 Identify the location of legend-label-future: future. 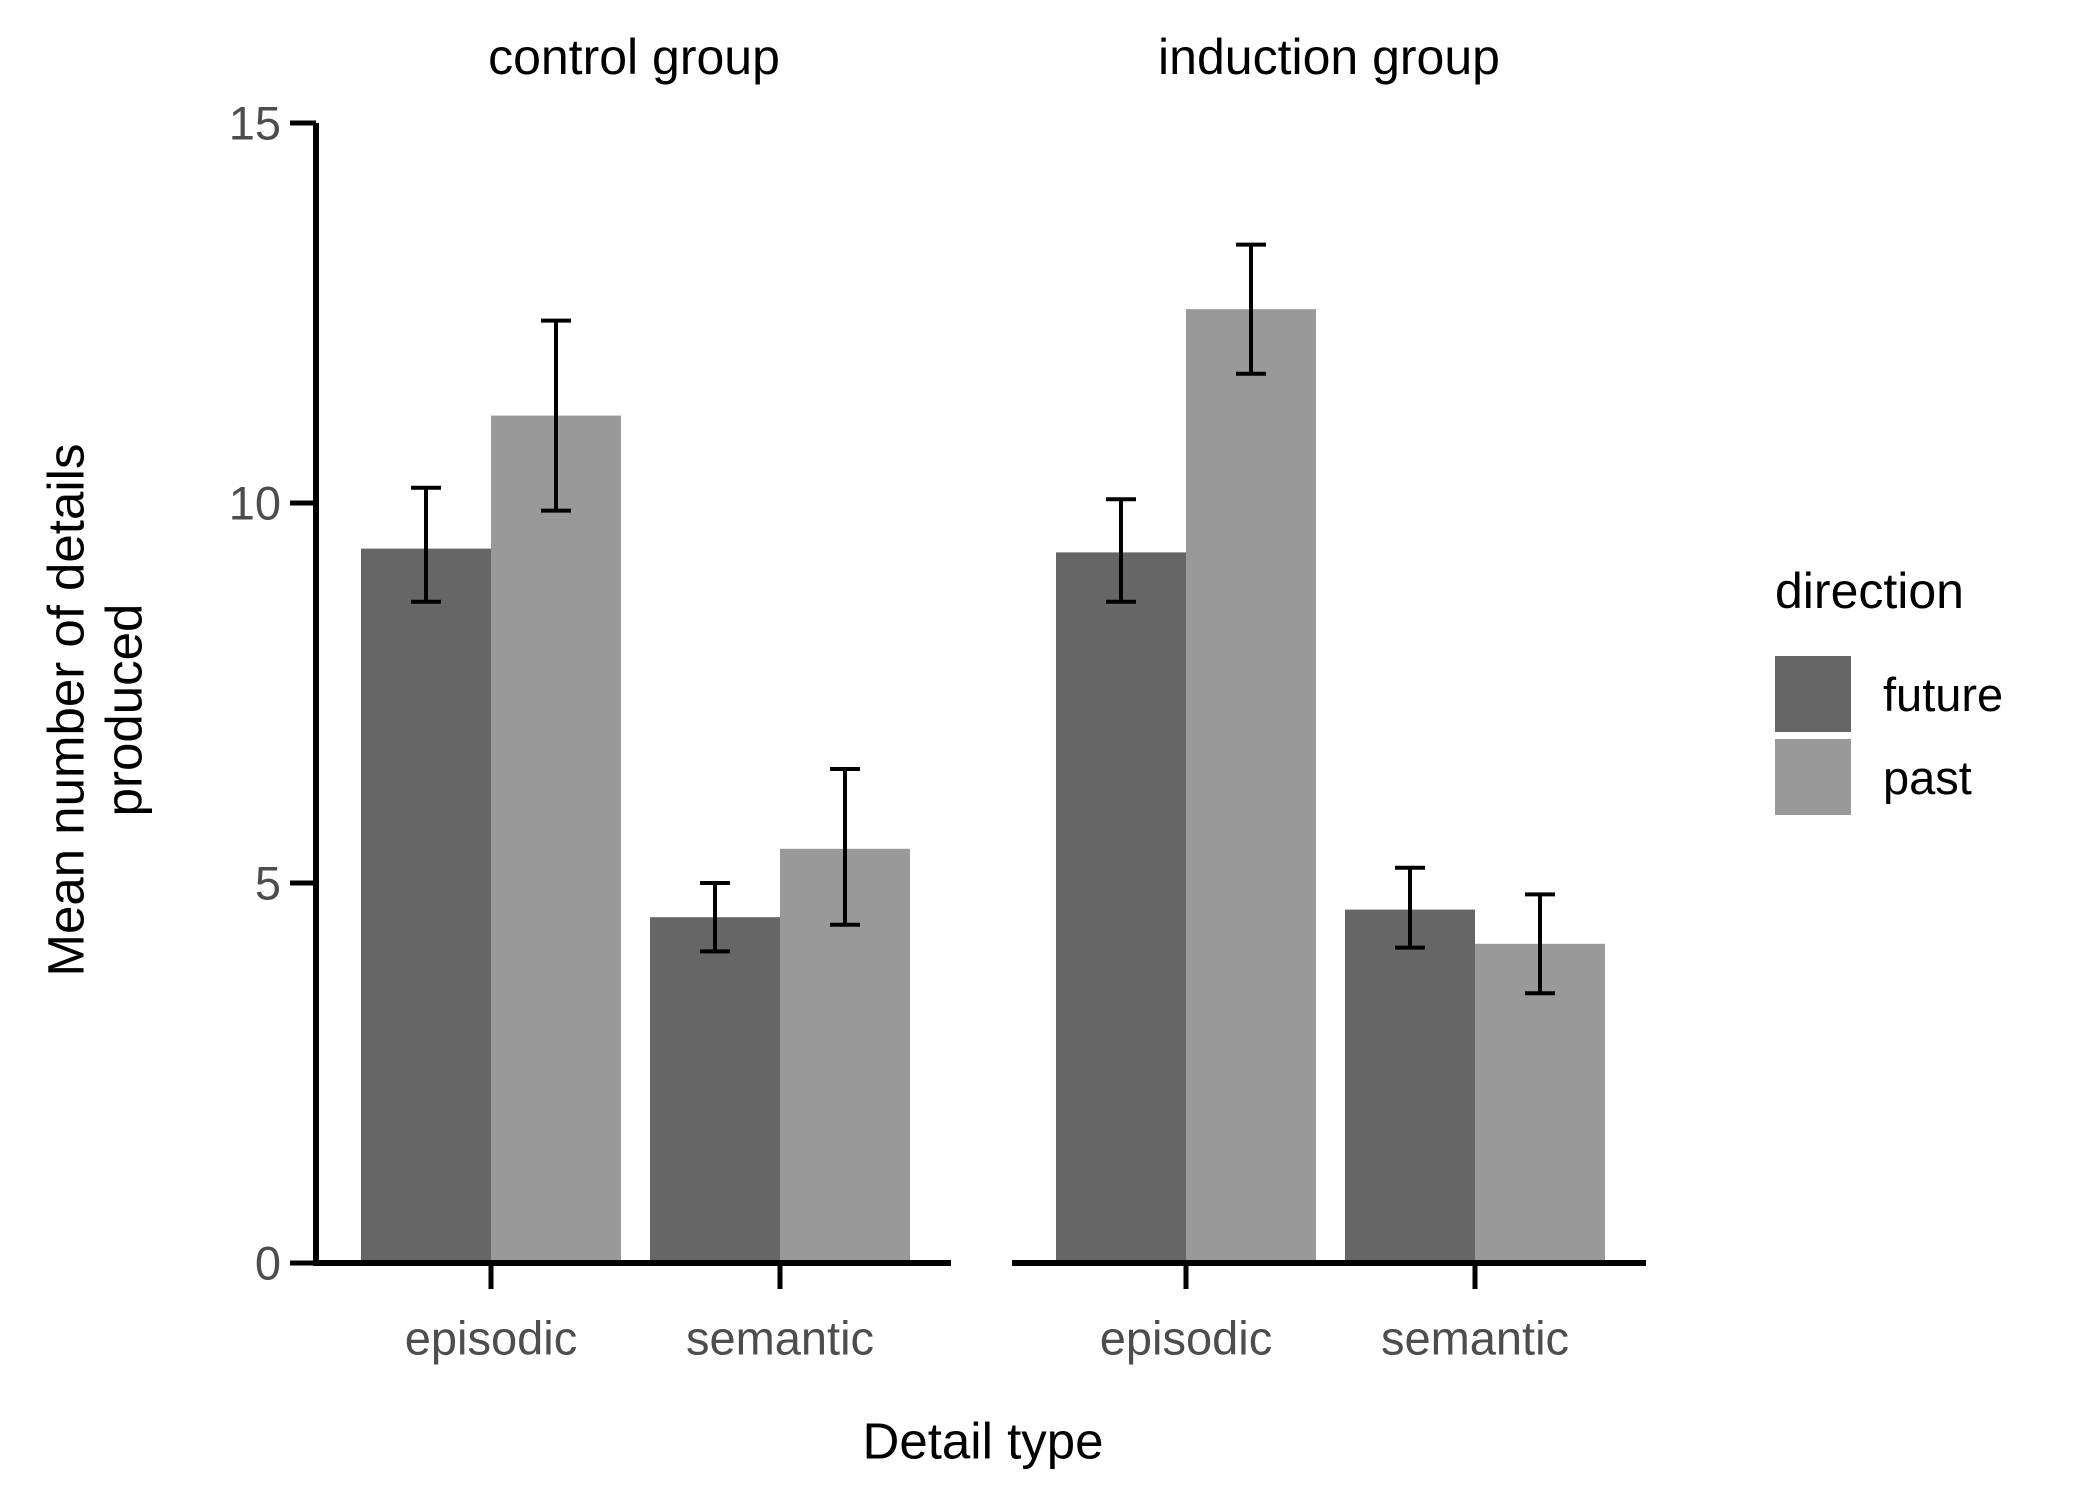
(1943, 694).